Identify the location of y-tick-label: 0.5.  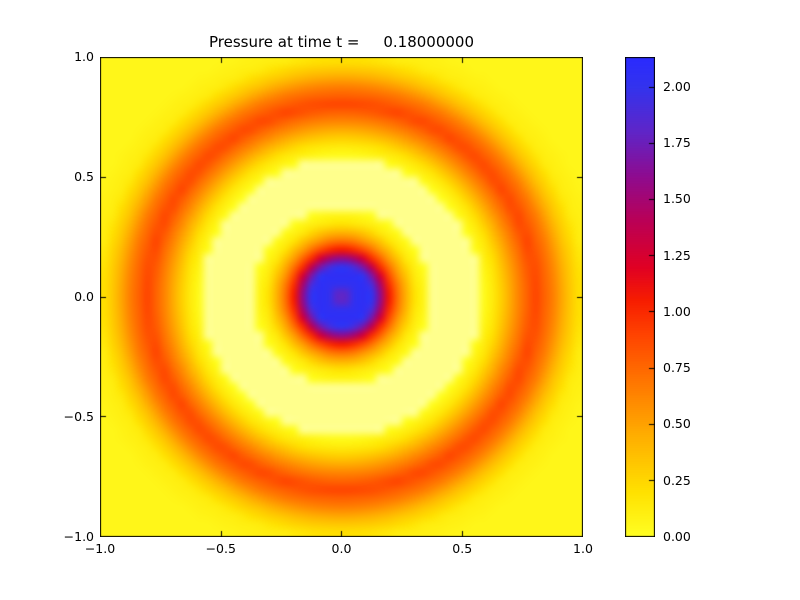
(84, 176).